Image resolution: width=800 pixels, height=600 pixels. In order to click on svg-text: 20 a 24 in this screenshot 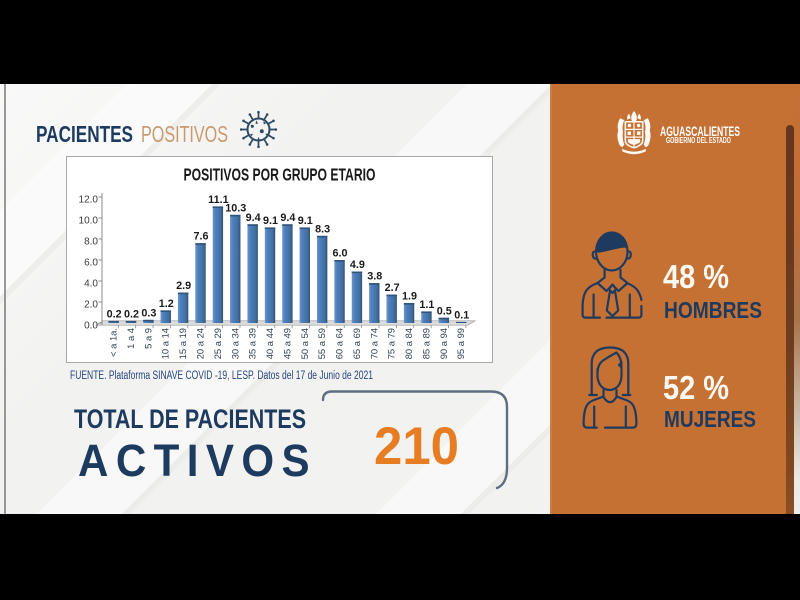, I will do `click(200, 343)`.